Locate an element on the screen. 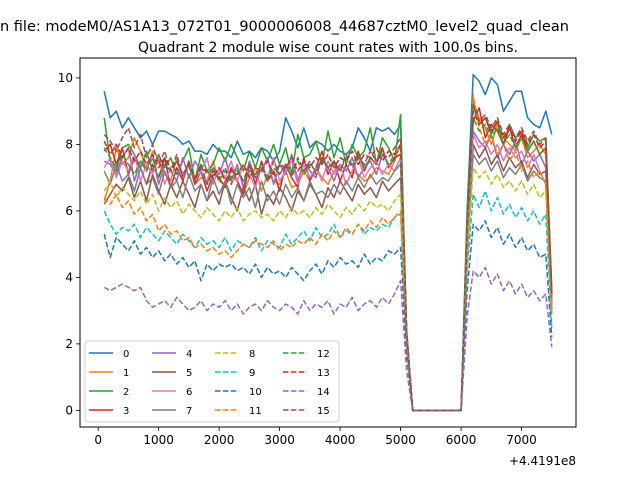  x-tick-label: 5000 is located at coordinates (400, 440).